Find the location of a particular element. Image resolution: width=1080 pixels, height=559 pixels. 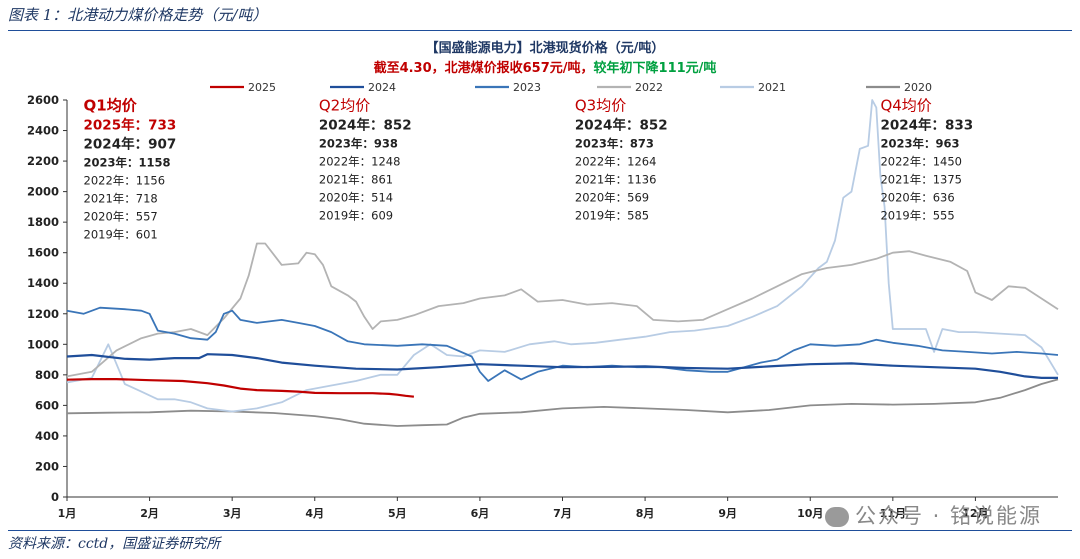

annotation-line: Q2均价 is located at coordinates (344, 106).